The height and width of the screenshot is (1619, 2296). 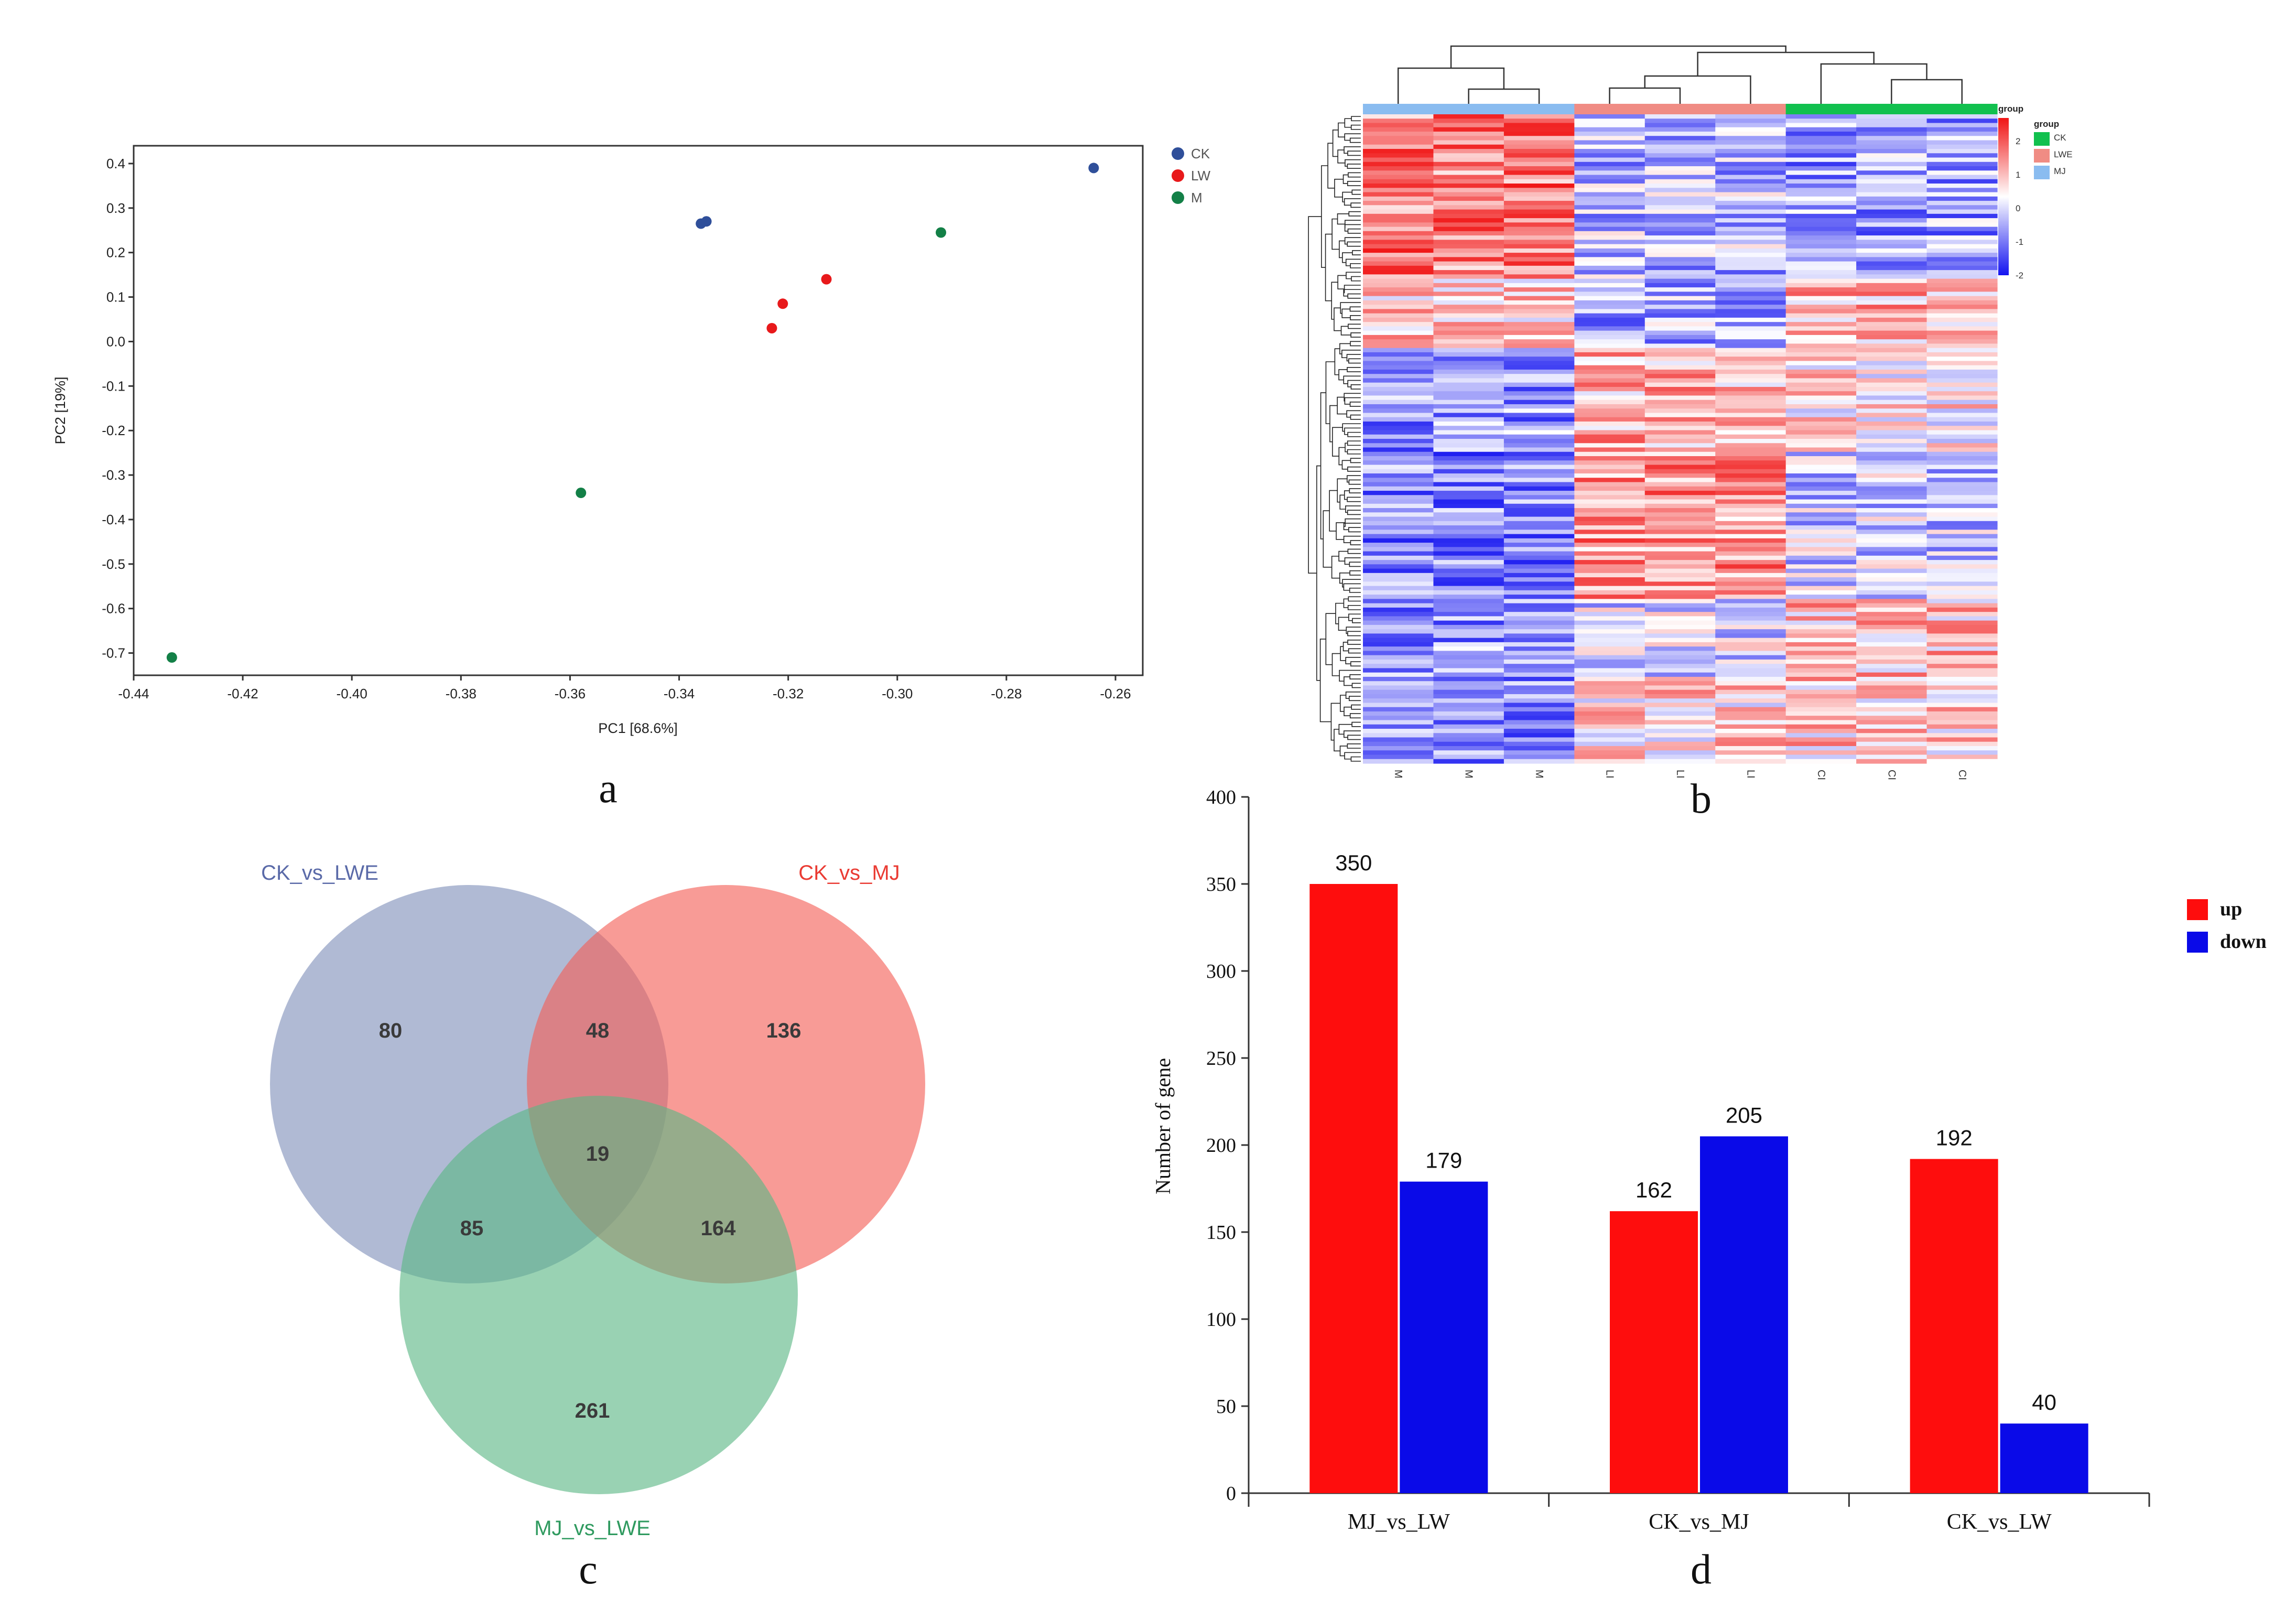 What do you see at coordinates (242, 693) in the screenshot?
I see `pca-x-tick-label: -0.42` at bounding box center [242, 693].